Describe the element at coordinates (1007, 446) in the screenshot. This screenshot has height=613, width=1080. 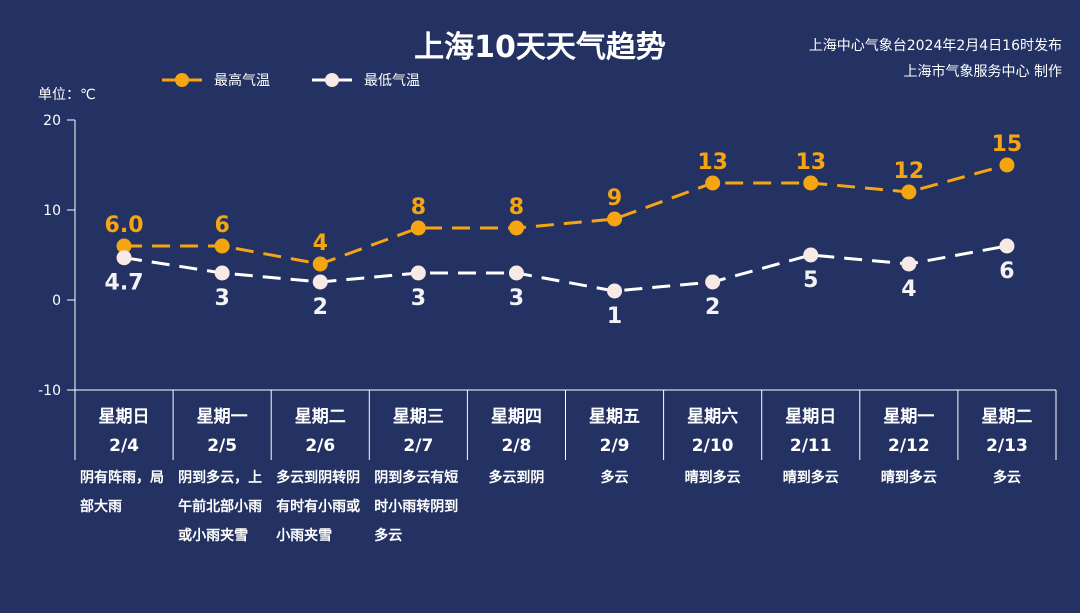
I see `date-label: 2/13` at that location.